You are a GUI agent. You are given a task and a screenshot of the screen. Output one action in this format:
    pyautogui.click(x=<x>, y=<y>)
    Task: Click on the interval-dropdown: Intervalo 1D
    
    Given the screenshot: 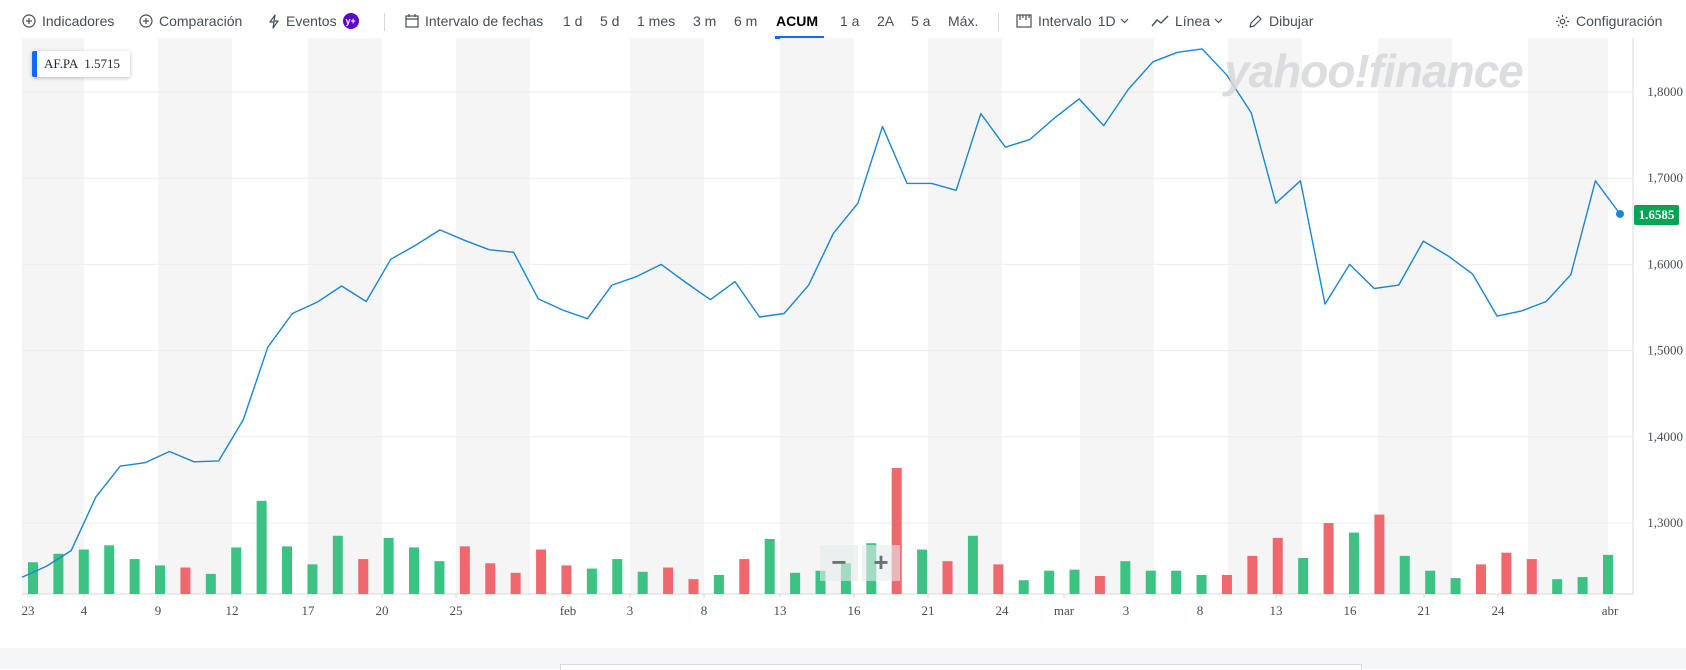 What is the action you would take?
    pyautogui.click(x=1075, y=21)
    